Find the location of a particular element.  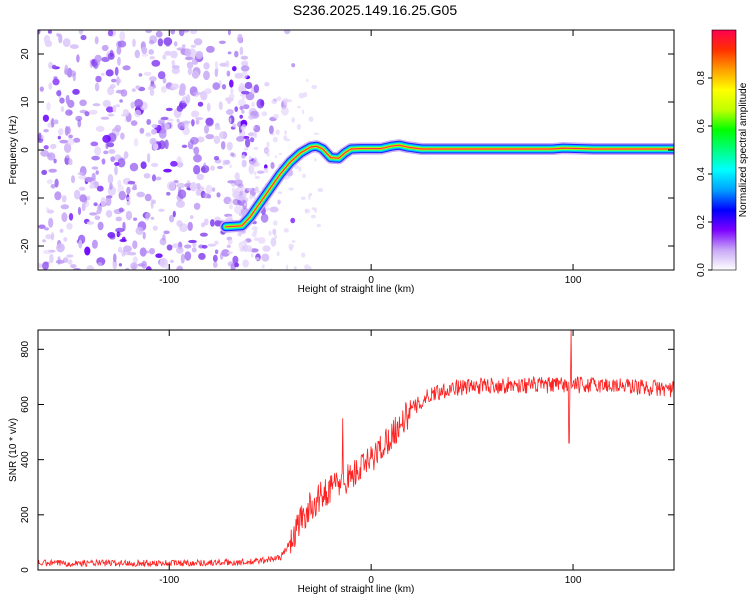

colorbar-tick-label: 0.2 is located at coordinates (701, 222).